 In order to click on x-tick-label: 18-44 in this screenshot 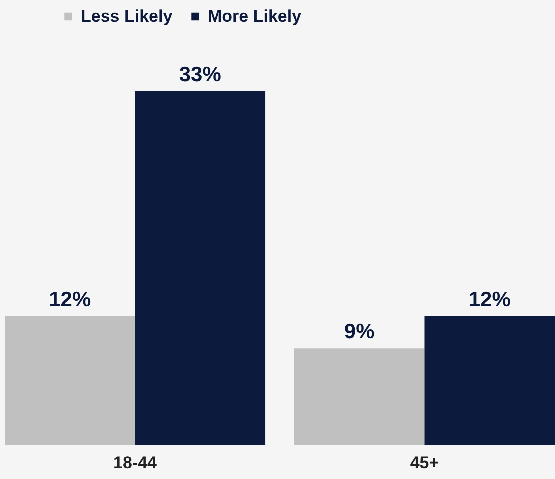, I will do `click(136, 463)`.